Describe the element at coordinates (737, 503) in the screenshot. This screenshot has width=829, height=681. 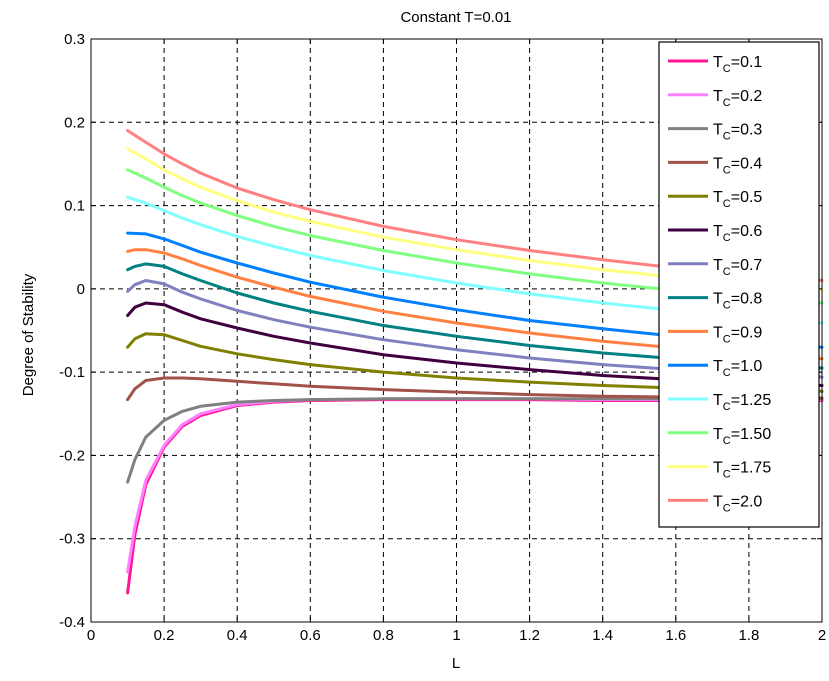
I see `legend-entry-label: TC=2.0` at that location.